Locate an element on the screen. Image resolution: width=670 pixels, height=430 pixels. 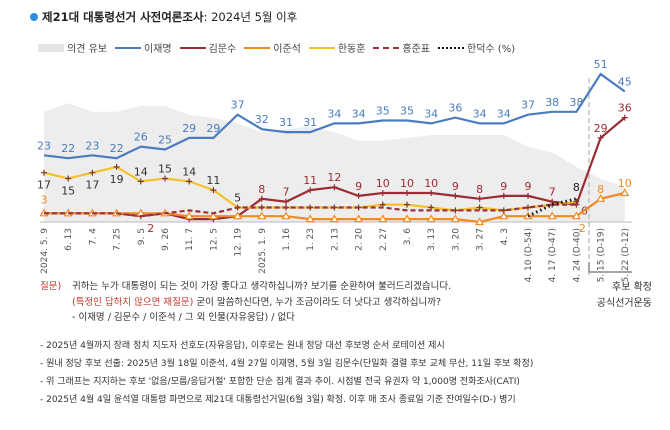
x-tick-label: 5. 15 (D-19) is located at coordinates (602, 255).